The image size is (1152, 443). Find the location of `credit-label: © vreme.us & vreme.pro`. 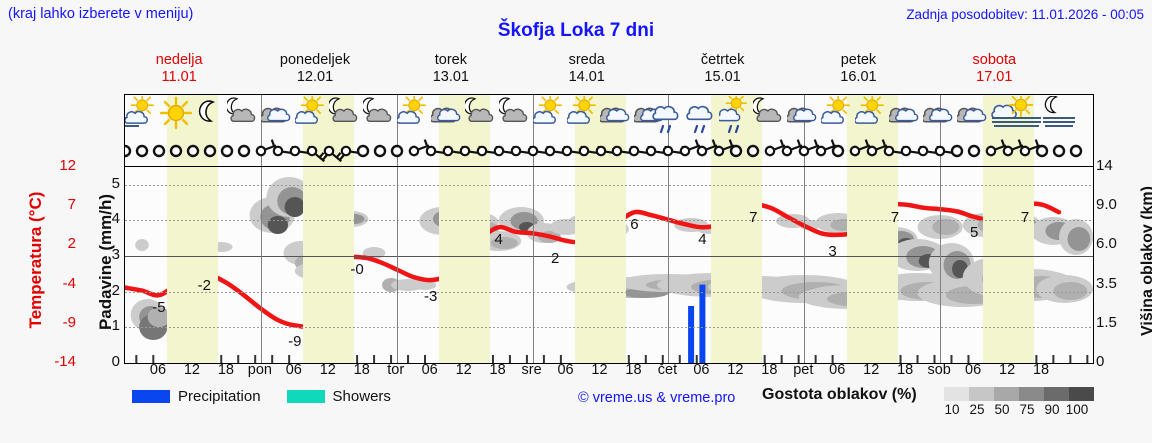

credit-label: © vreme.us & vreme.pro is located at coordinates (657, 398).